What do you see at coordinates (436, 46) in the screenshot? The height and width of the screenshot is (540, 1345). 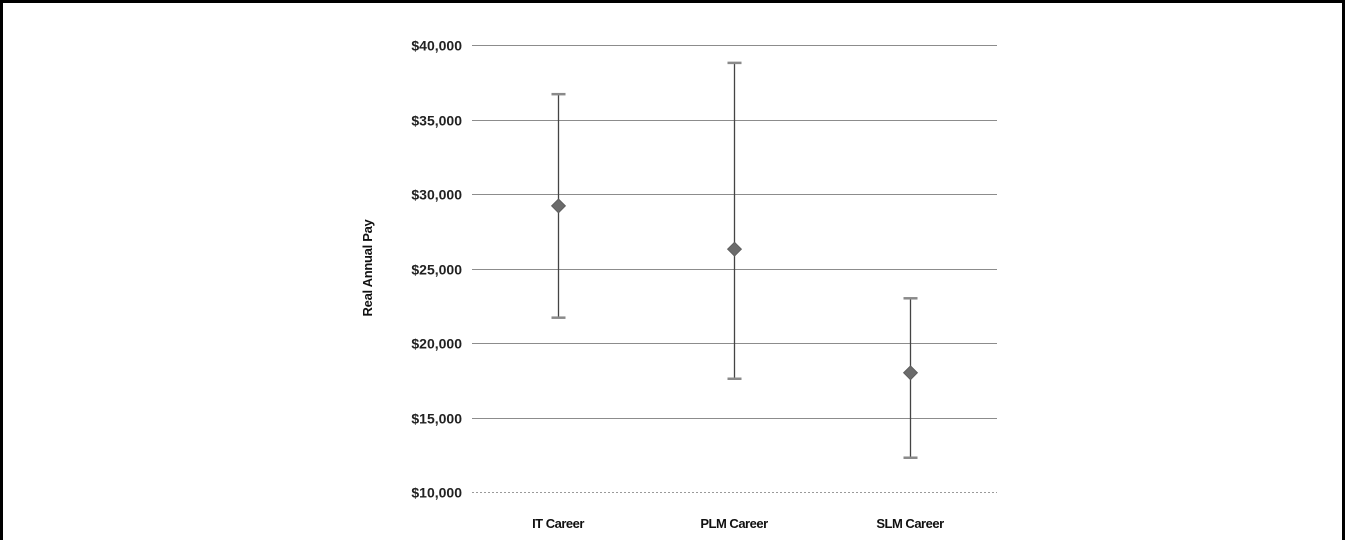 I see `y-tick-label: $40,000` at bounding box center [436, 46].